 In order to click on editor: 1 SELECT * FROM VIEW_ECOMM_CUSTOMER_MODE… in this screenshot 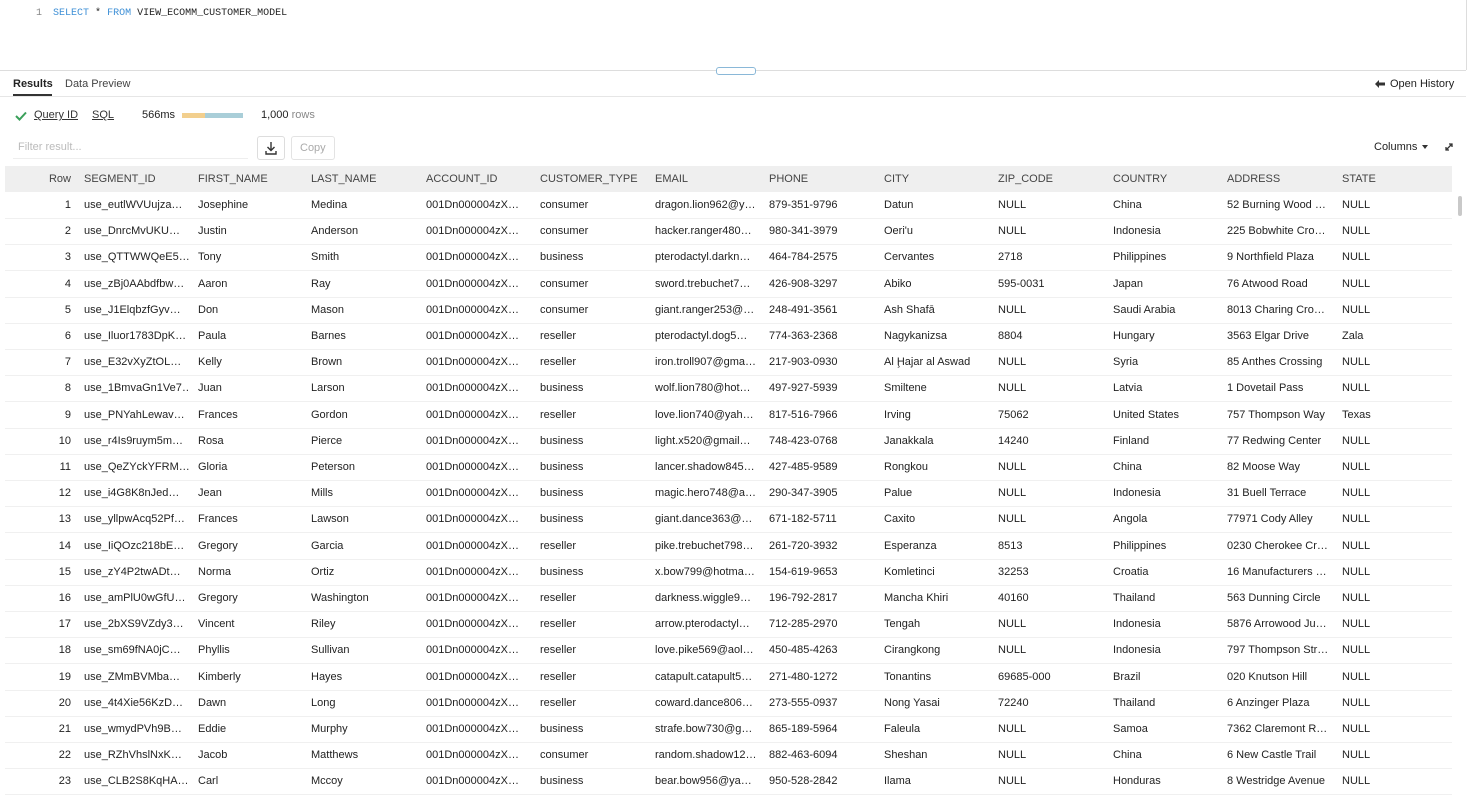, I will do `click(733, 35)`.